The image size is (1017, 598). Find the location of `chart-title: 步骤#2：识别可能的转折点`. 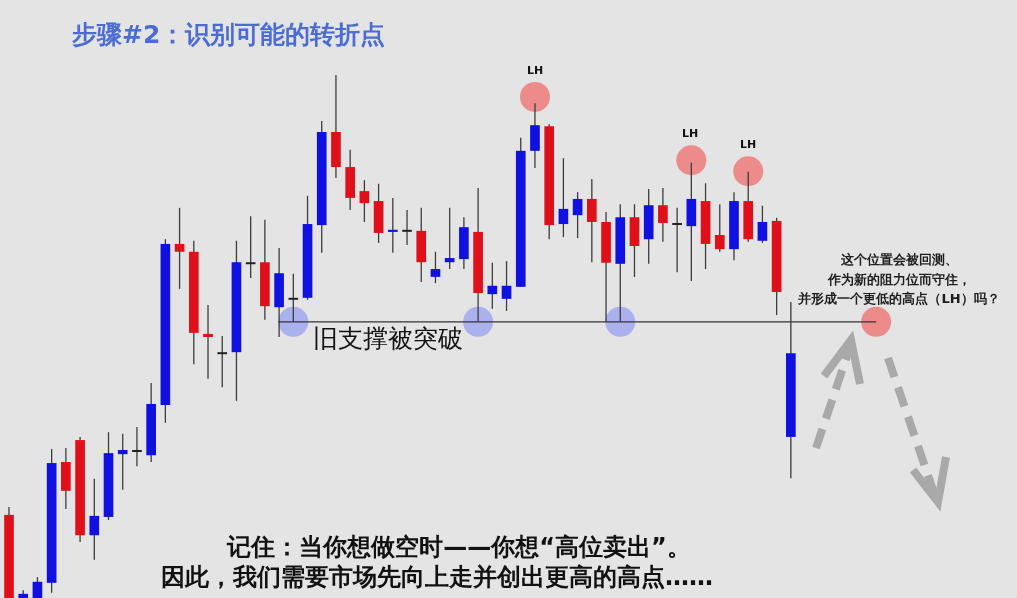

chart-title: 步骤#2：识别可能的转折点 is located at coordinates (229, 34).